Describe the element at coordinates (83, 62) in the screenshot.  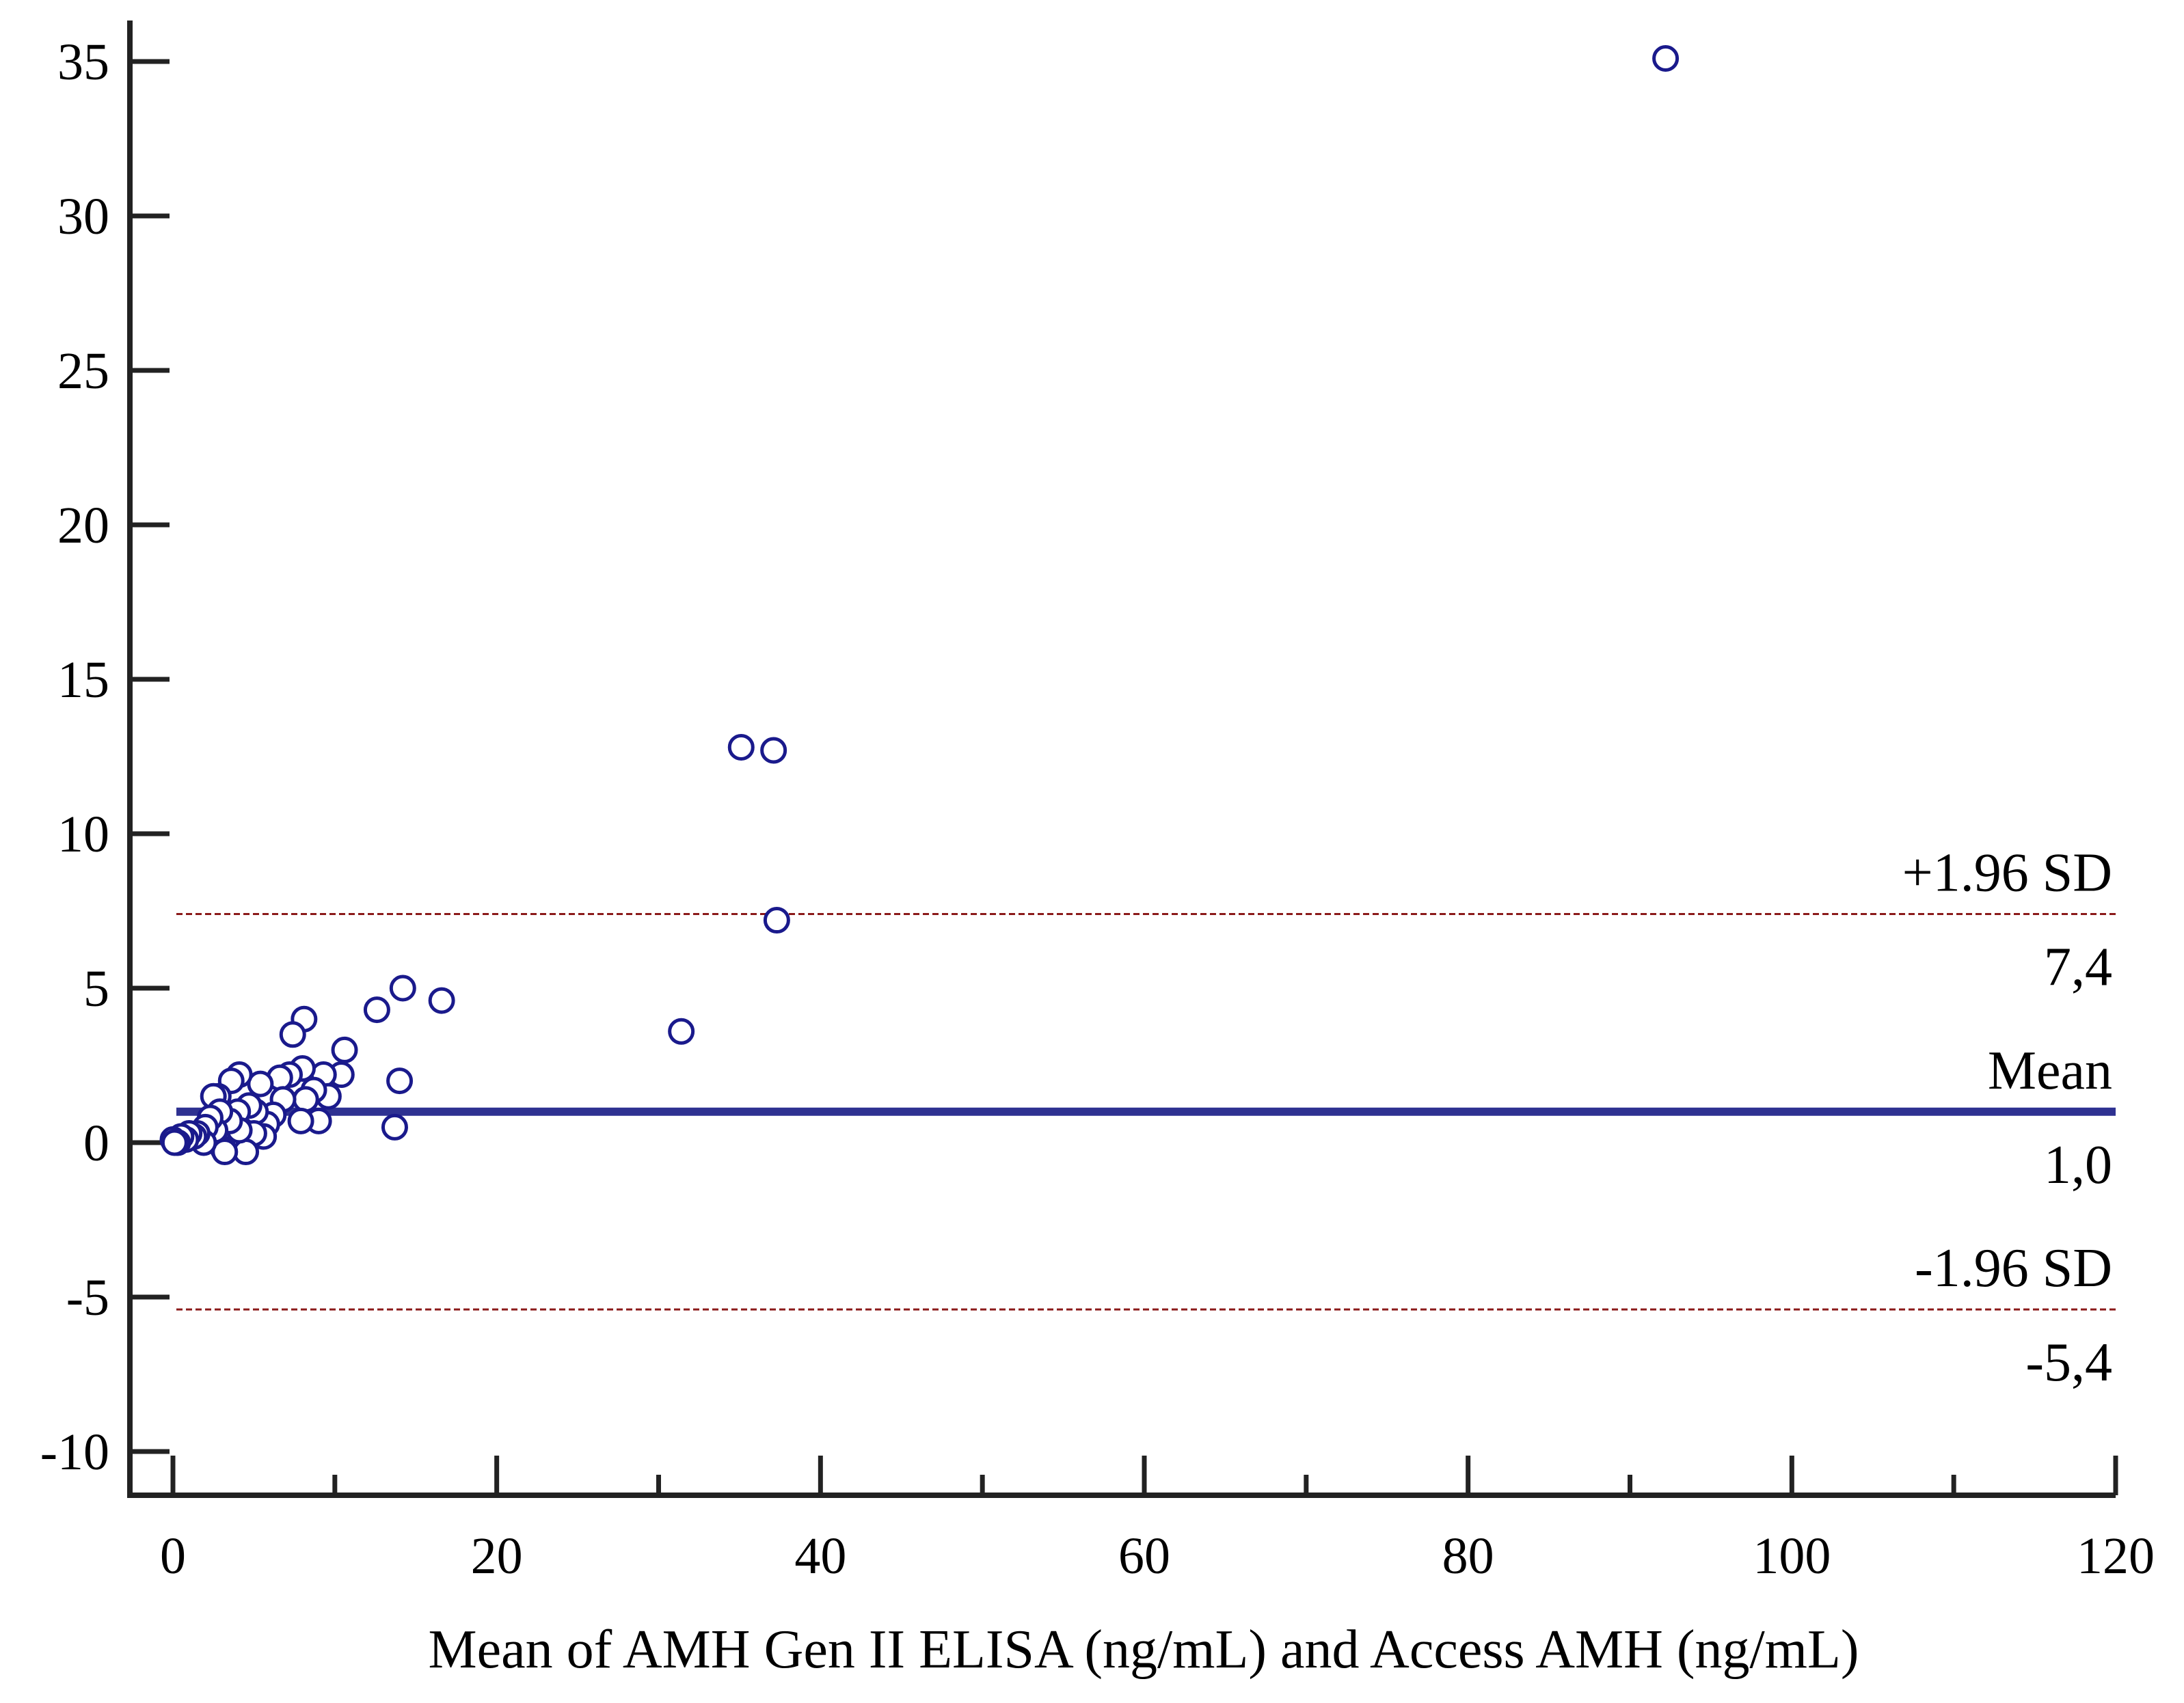
I see `y-tick-label: 35` at that location.